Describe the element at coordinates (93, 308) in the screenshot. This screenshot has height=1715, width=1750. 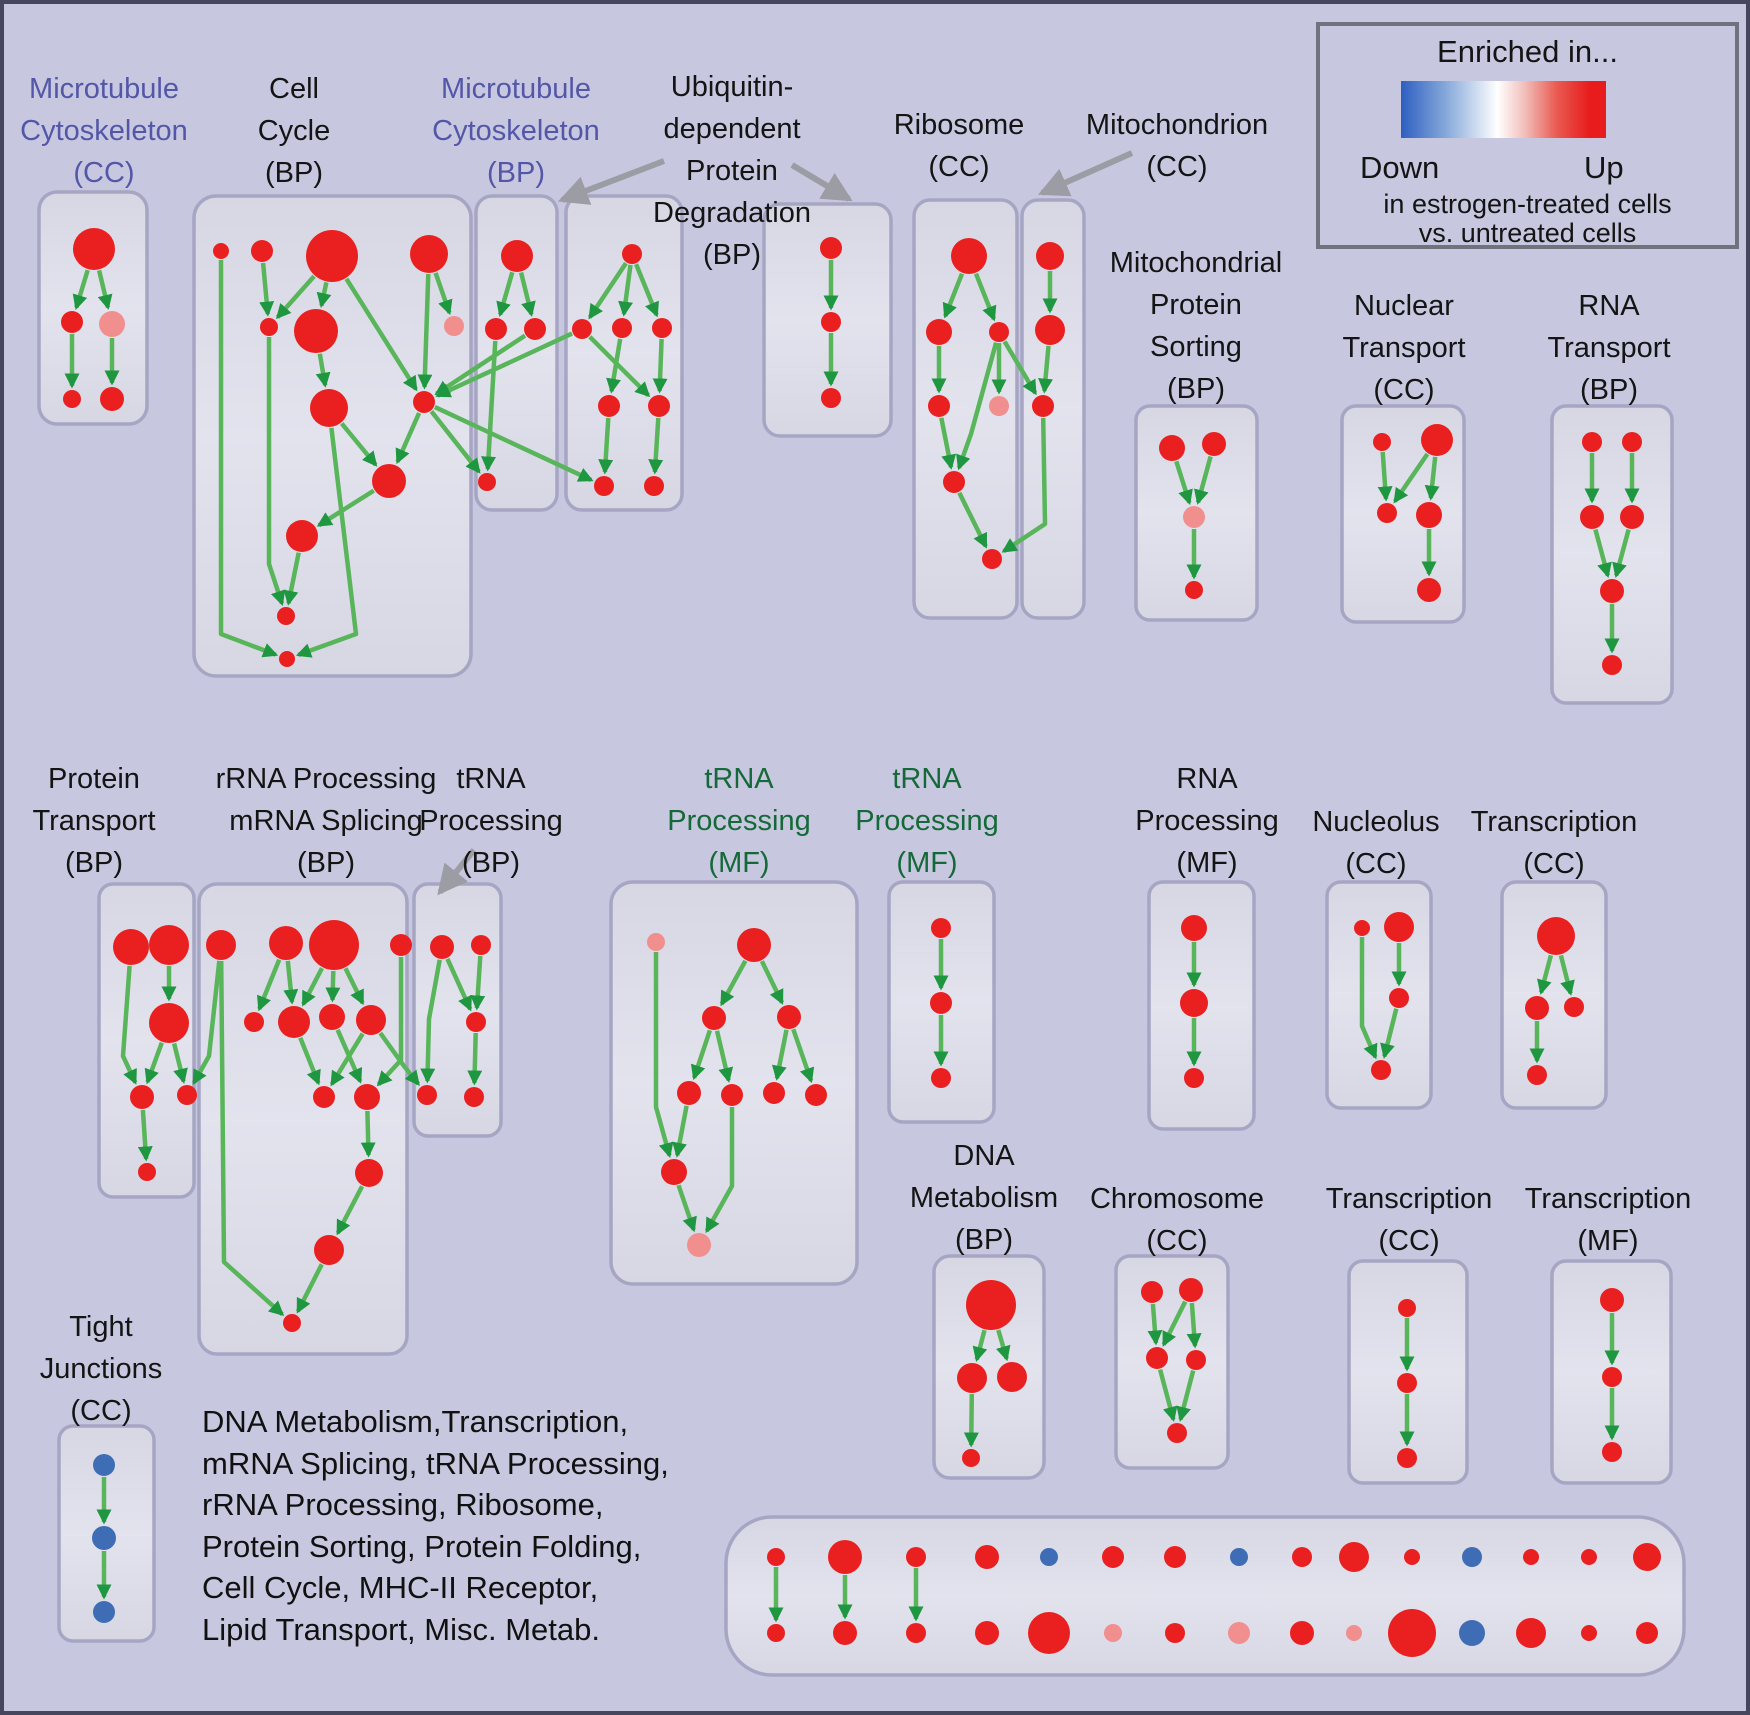
I see `group-box-microtubule-cytoskeleton-cc` at that location.